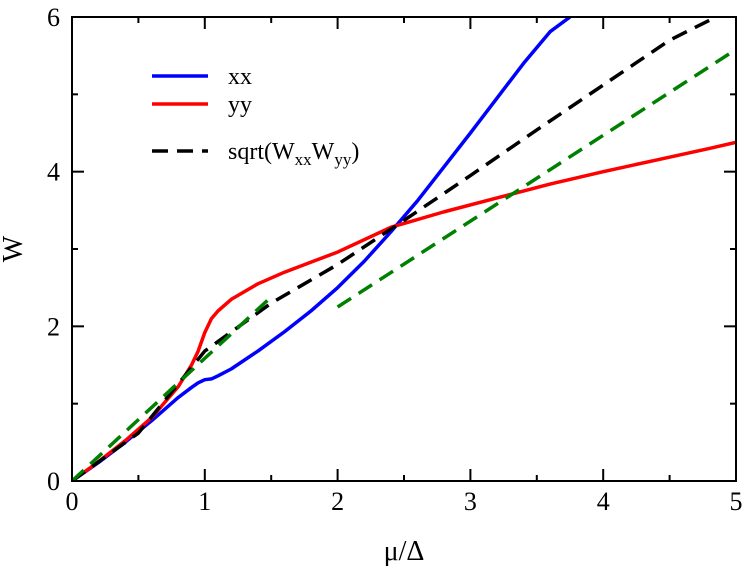 This screenshot has width=747, height=572. Describe the element at coordinates (53, 17) in the screenshot. I see `y-tick-label: 6` at that location.